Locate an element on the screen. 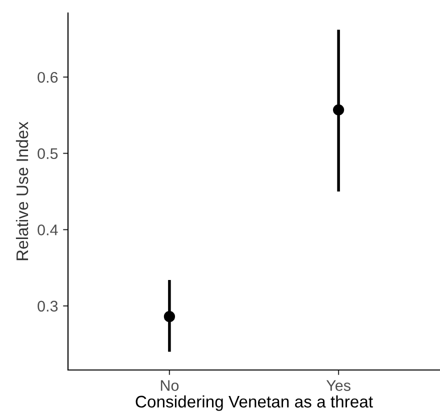  x-axis-title: Considering Venetan as a threat is located at coordinates (254, 403).